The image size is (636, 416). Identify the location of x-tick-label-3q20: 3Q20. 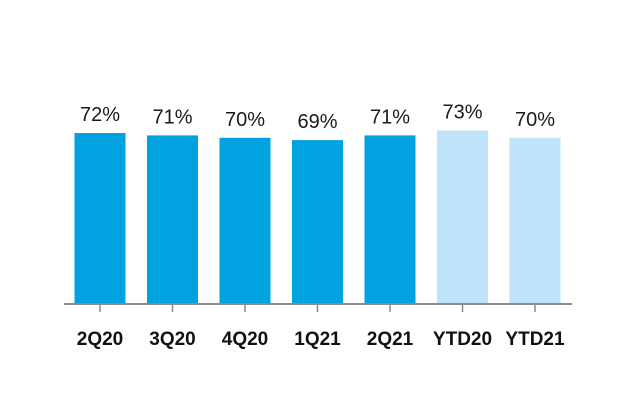
(172, 339).